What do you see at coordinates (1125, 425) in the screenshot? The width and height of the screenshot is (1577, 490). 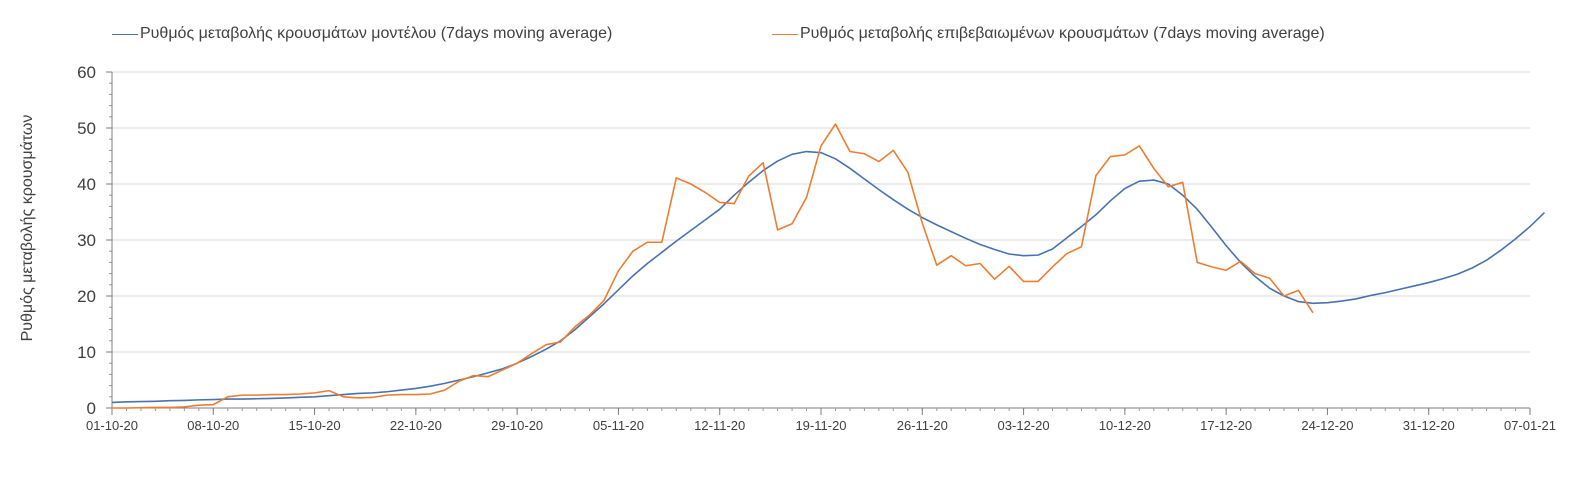 I see `x-tick-label: 10-12-20` at bounding box center [1125, 425].